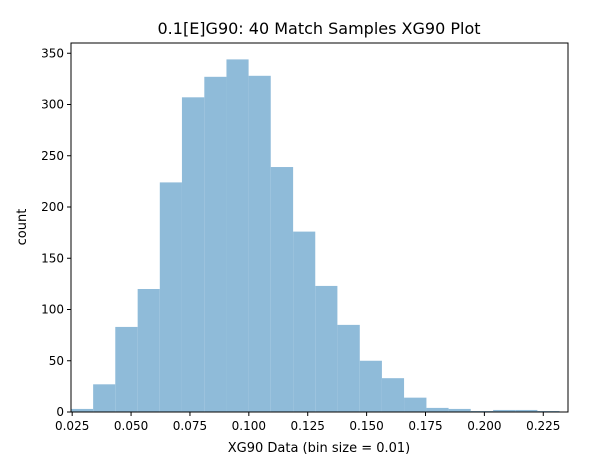 The width and height of the screenshot is (596, 464). What do you see at coordinates (22, 227) in the screenshot?
I see `y-axis-label: count` at bounding box center [22, 227].